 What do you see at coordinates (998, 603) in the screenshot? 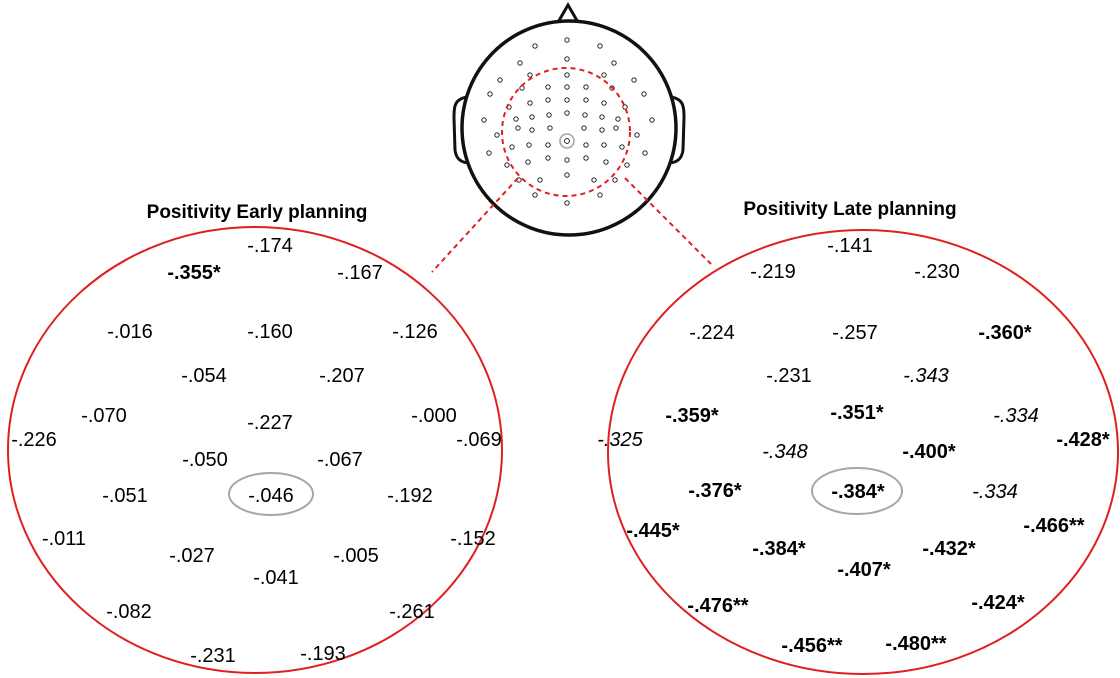
I see `right-value: -.424*` at bounding box center [998, 603].